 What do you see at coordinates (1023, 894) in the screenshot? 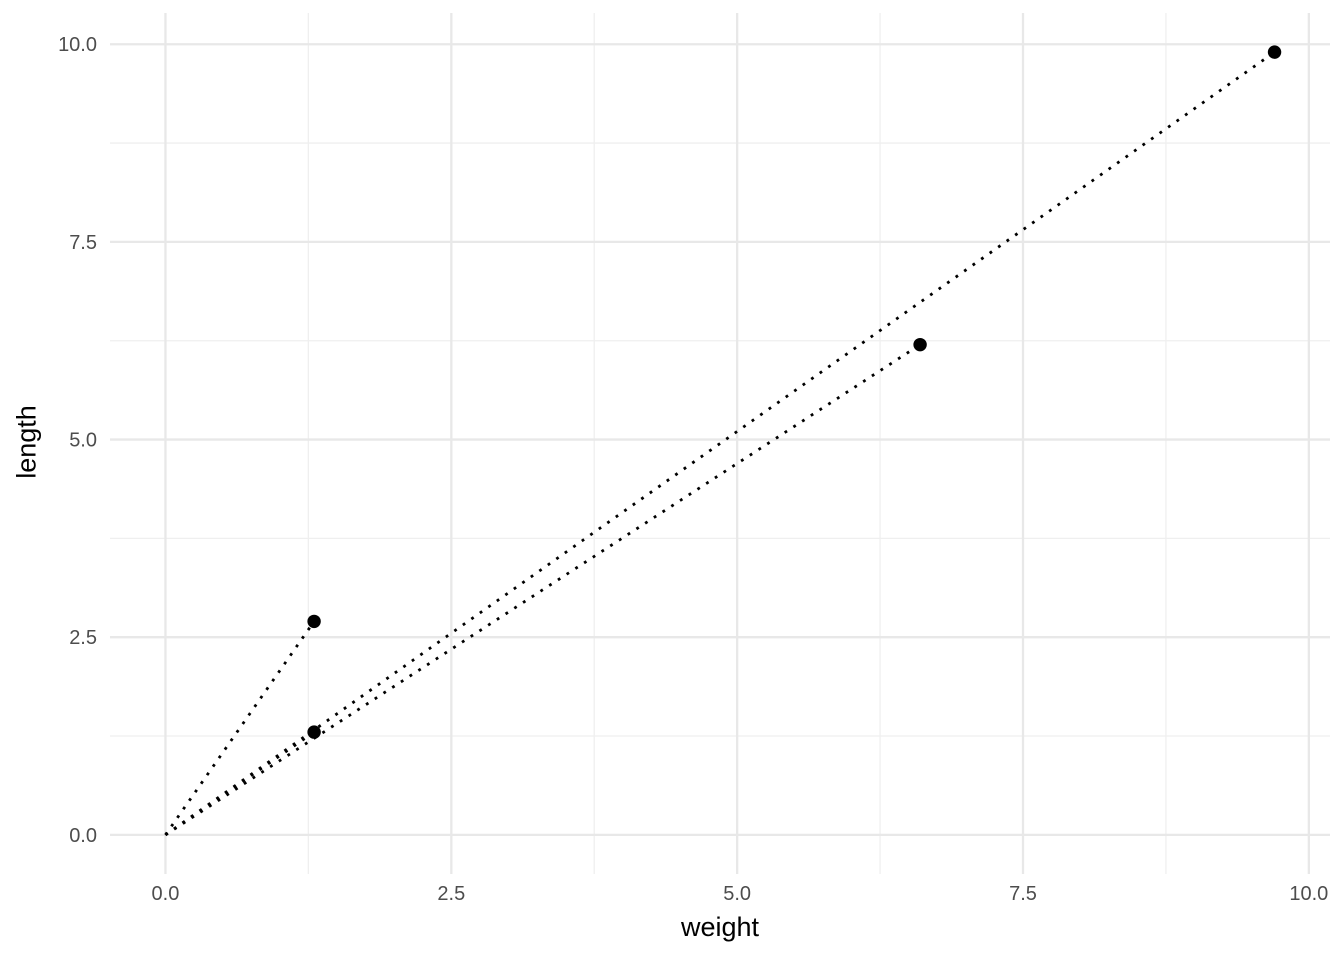
I see `x-tick-label: 7.5` at bounding box center [1023, 894].